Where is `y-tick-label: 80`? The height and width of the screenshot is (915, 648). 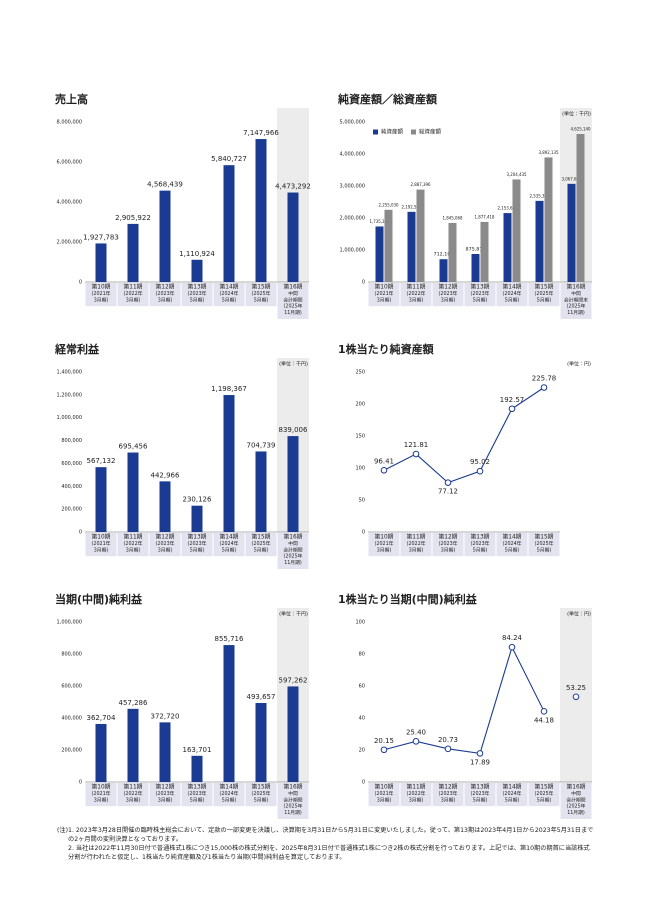
y-tick-label: 80 is located at coordinates (362, 655).